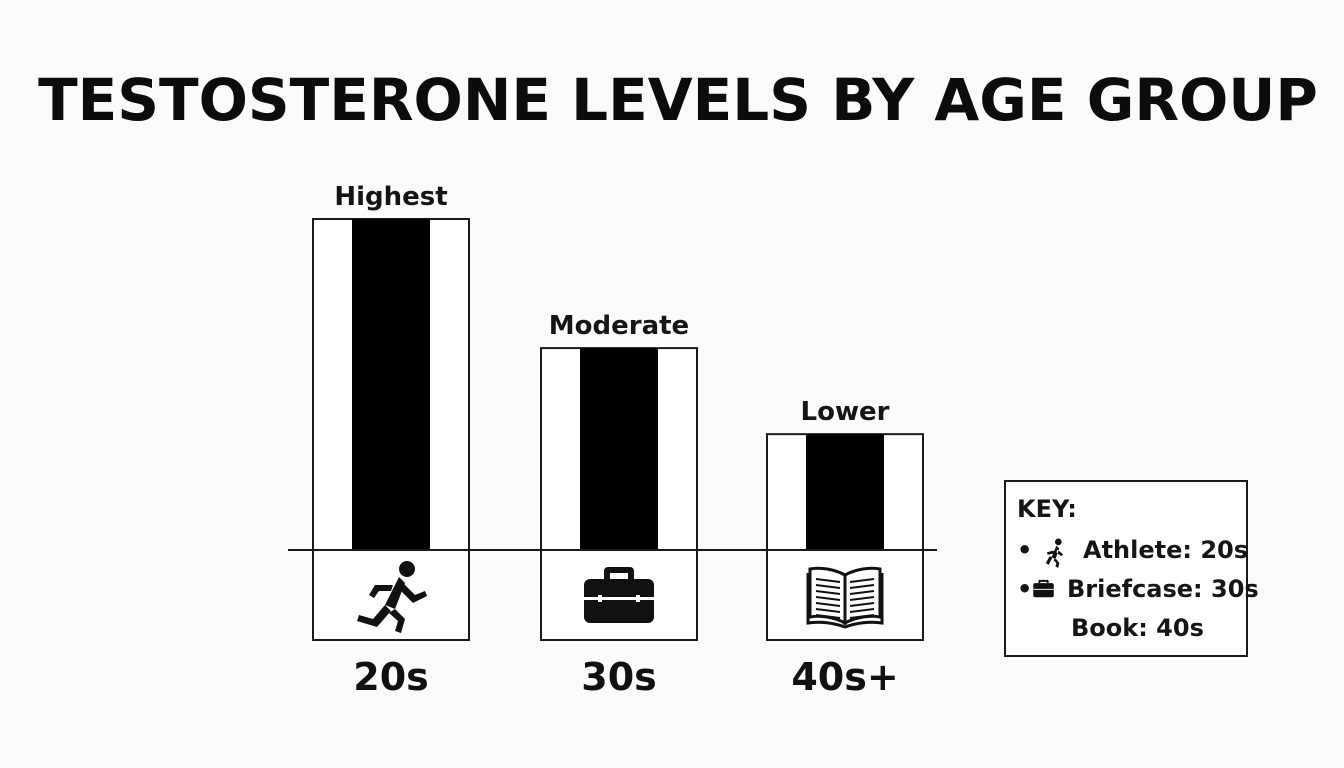  Describe the element at coordinates (619, 326) in the screenshot. I see `bar-value-label: Moderate` at that location.